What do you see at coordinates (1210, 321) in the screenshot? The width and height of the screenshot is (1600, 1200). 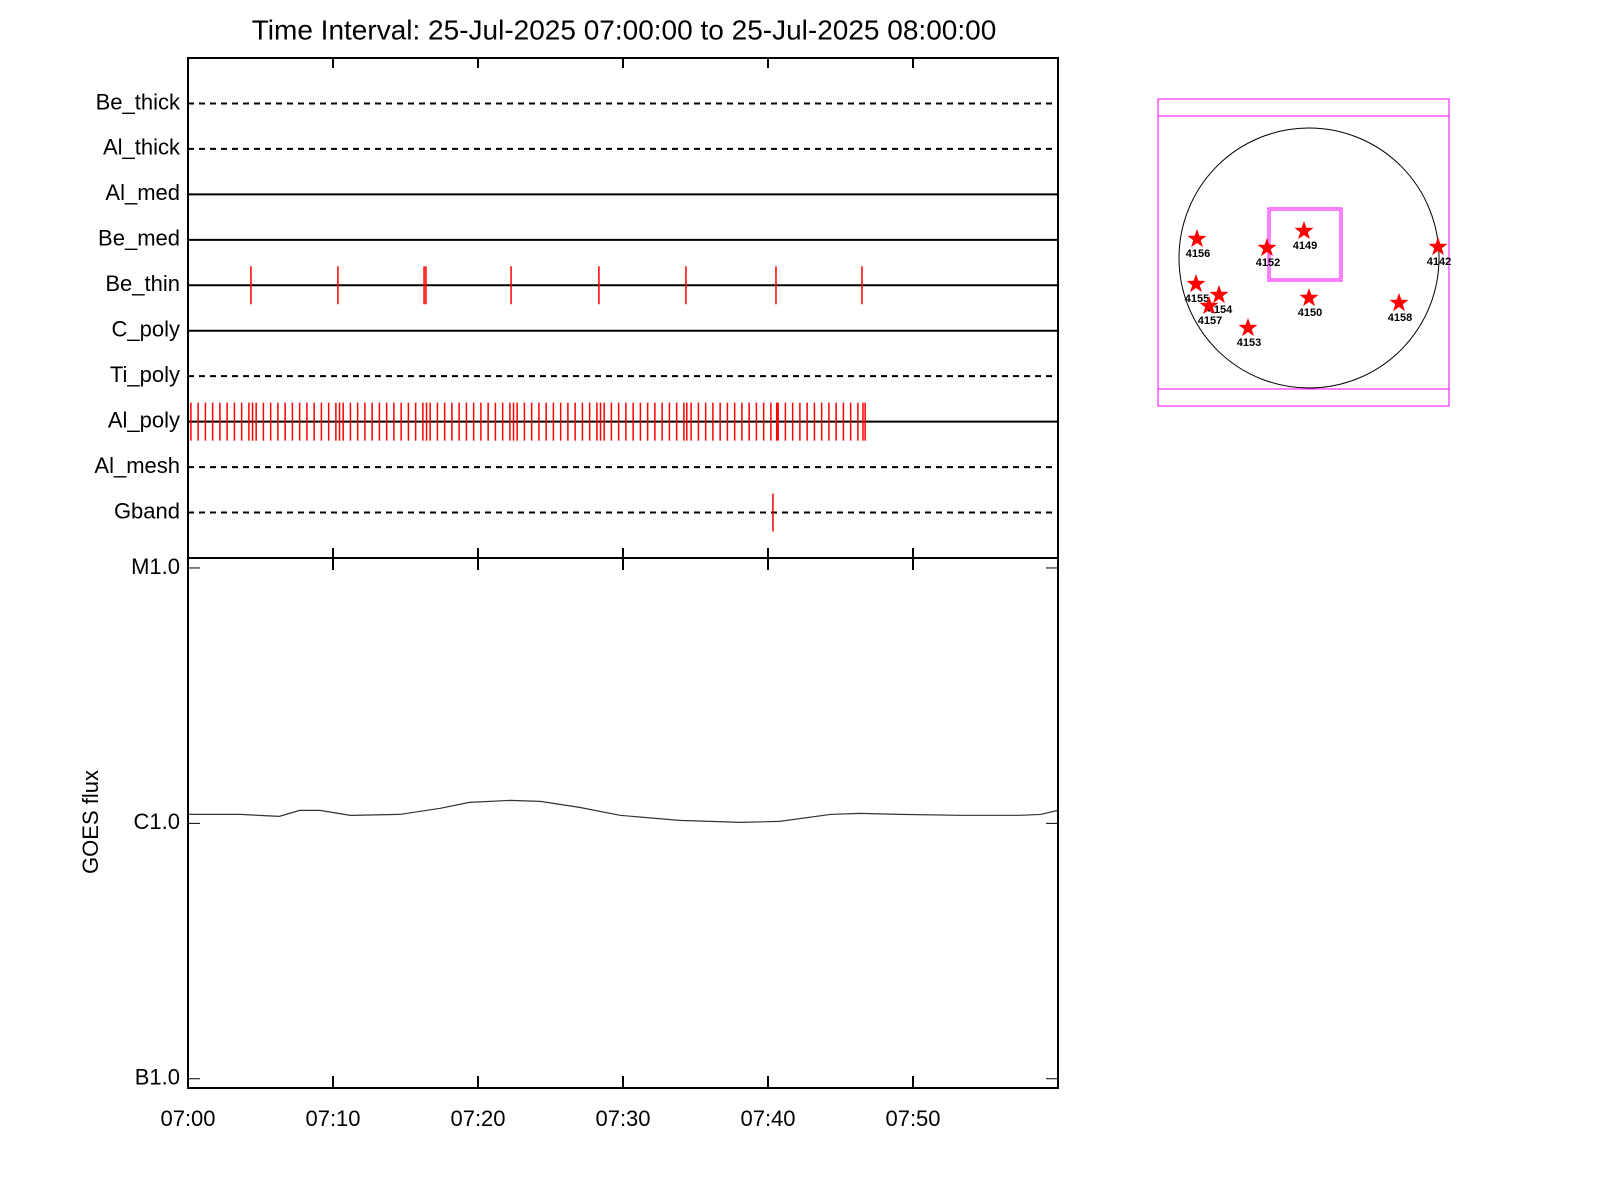 I see `region-label: 4157` at bounding box center [1210, 321].